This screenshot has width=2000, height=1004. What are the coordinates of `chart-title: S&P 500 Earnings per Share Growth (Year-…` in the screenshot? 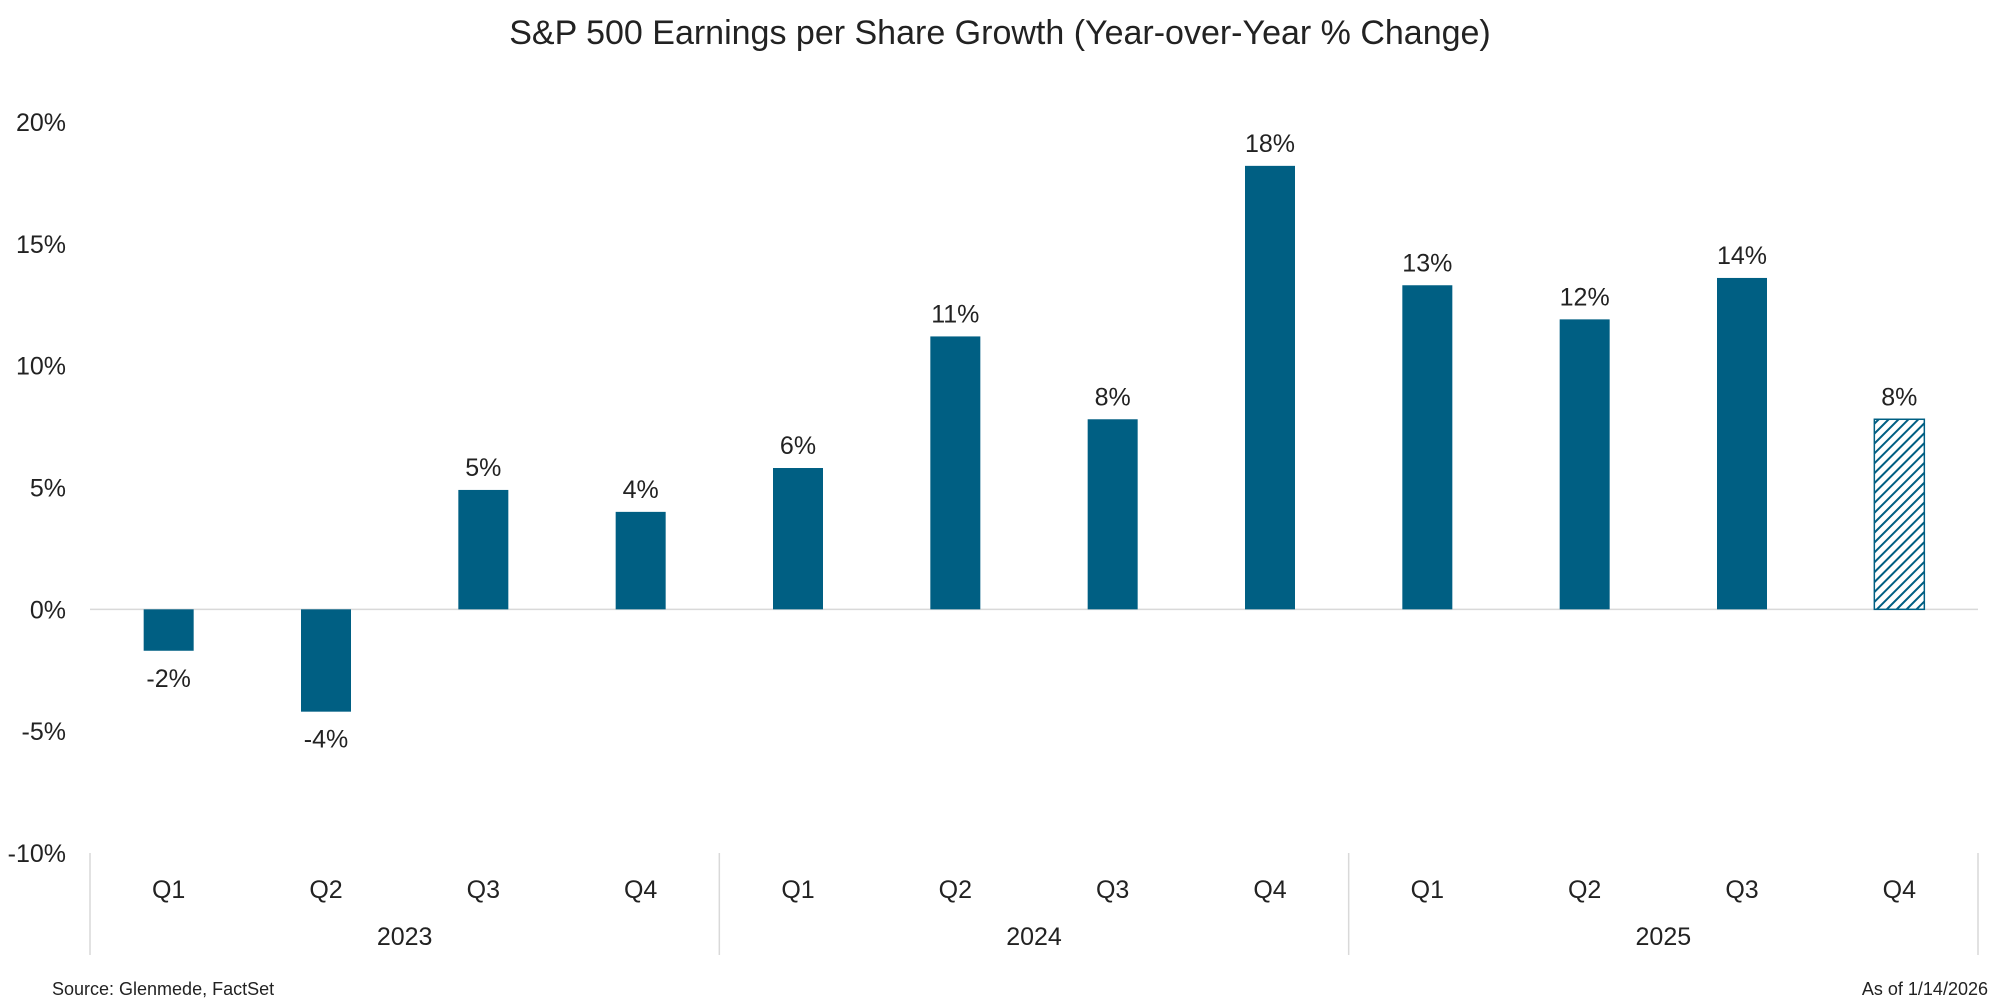 It's located at (1000, 33).